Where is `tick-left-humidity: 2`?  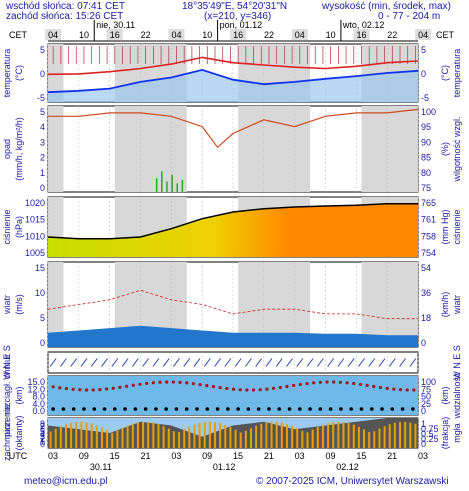 tick-left-humidity: 2 is located at coordinates (42, 158).